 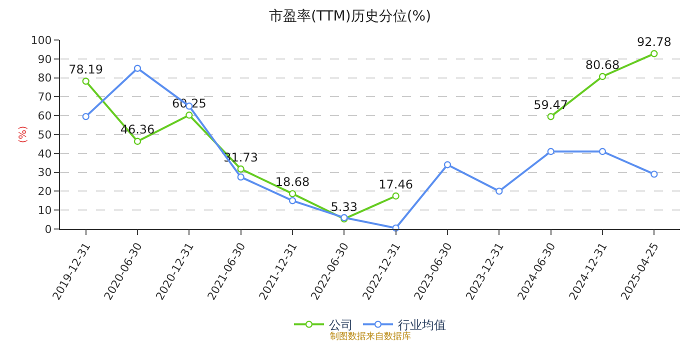 What do you see at coordinates (48, 229) in the screenshot?
I see `y-tick-label: 0` at bounding box center [48, 229].